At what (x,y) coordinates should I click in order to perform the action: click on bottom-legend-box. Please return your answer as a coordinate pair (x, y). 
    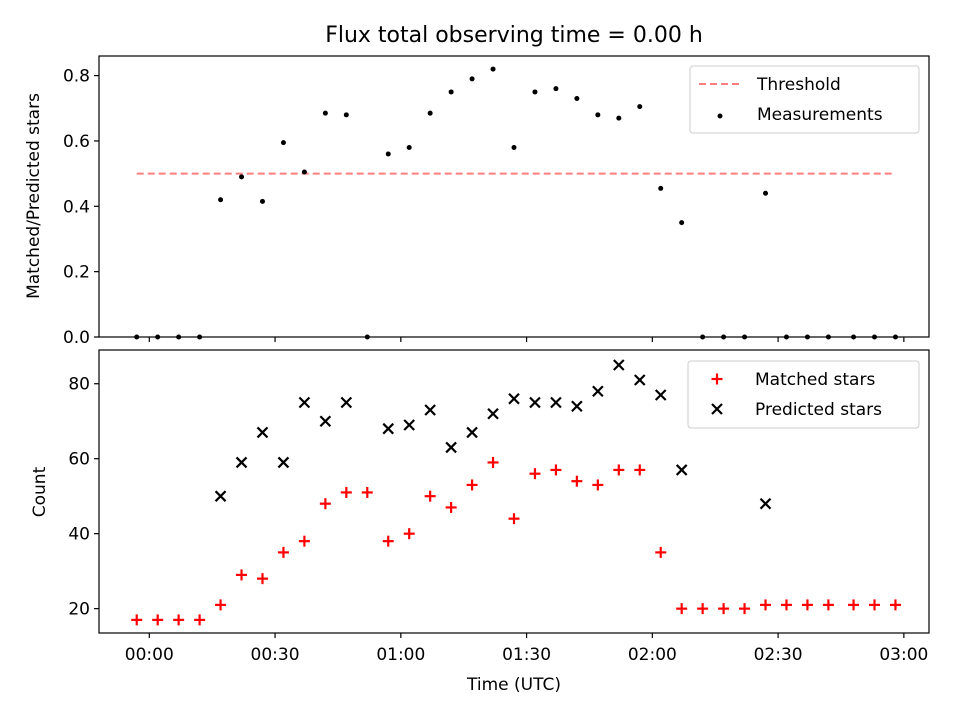
    Looking at the image, I should click on (803, 394).